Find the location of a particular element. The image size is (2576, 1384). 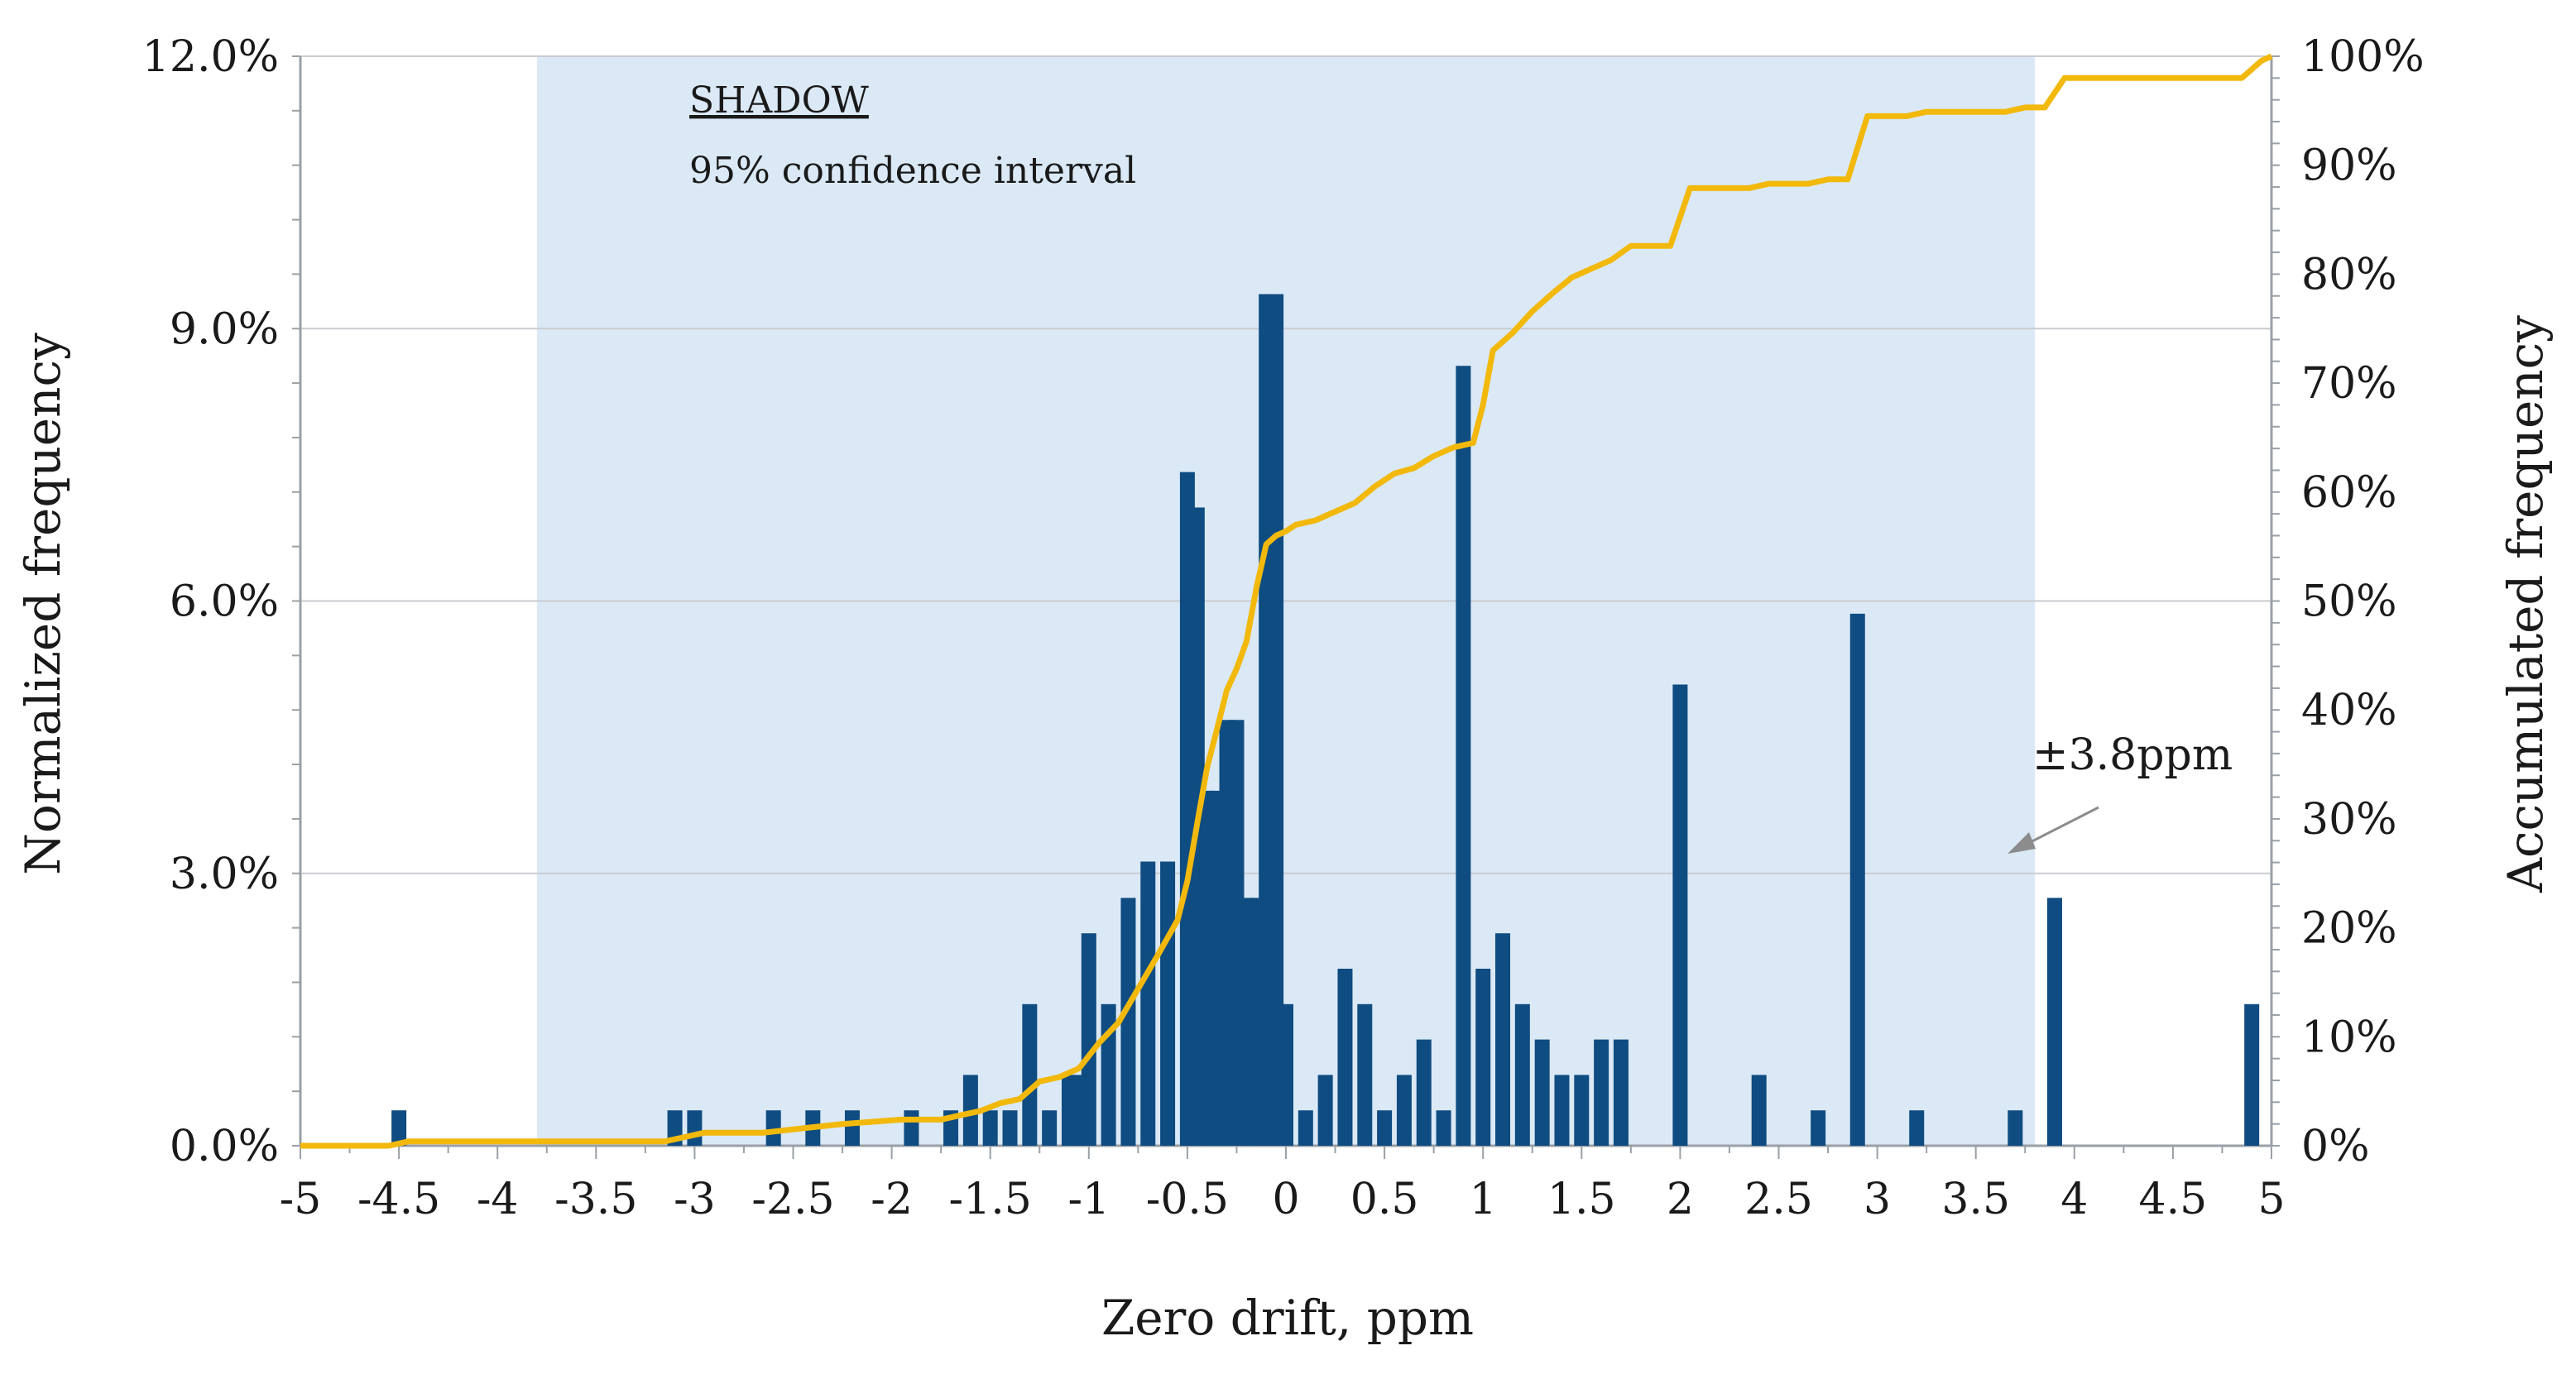

x-tick-label: 2 is located at coordinates (1681, 1199).